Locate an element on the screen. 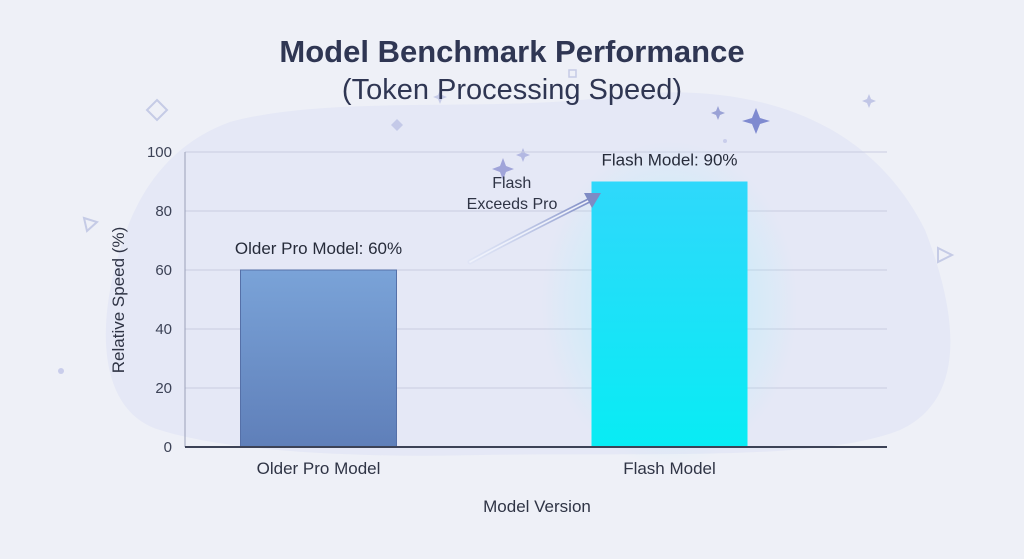 The width and height of the screenshot is (1024, 559). x-axis-title: Model Version is located at coordinates (537, 506).